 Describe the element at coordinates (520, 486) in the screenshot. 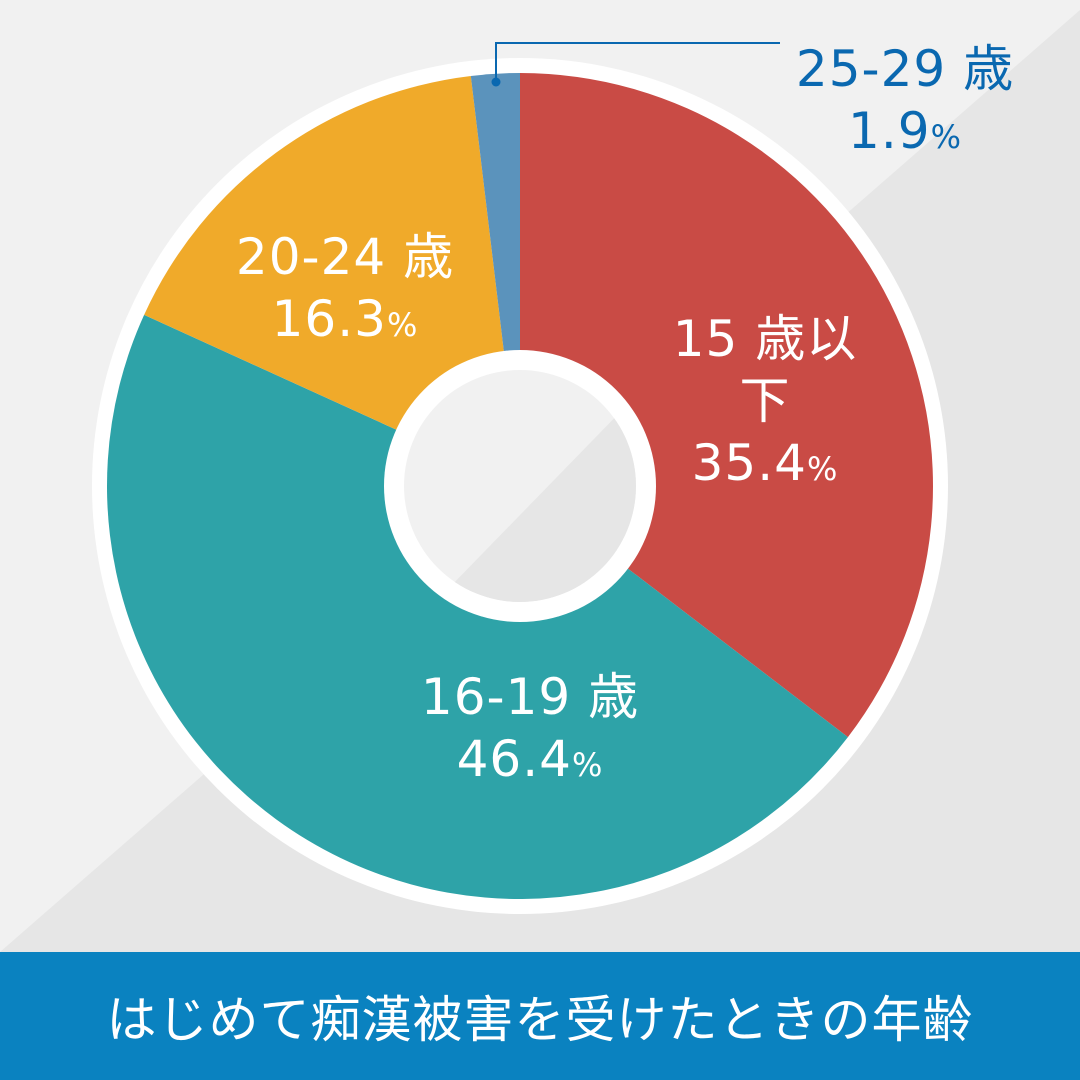

I see `donut-hole` at that location.